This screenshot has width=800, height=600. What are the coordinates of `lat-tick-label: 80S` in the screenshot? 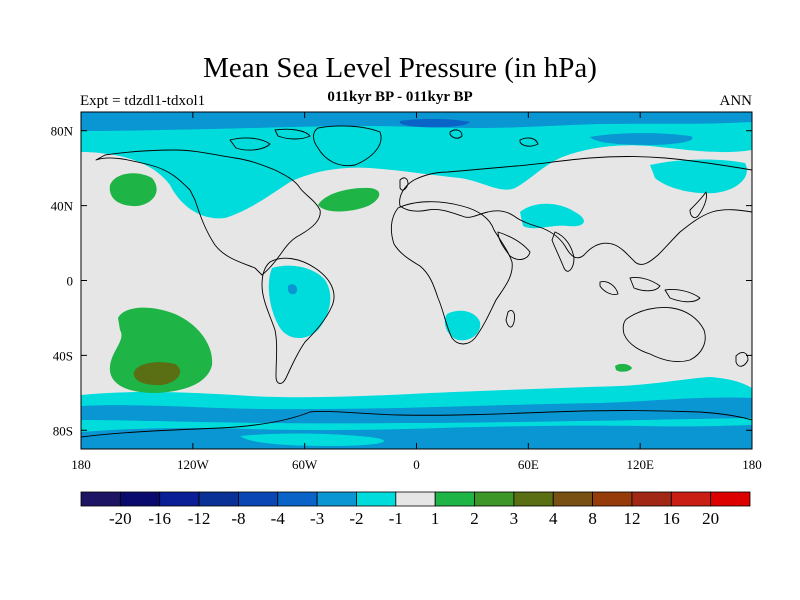 It's located at (63, 430).